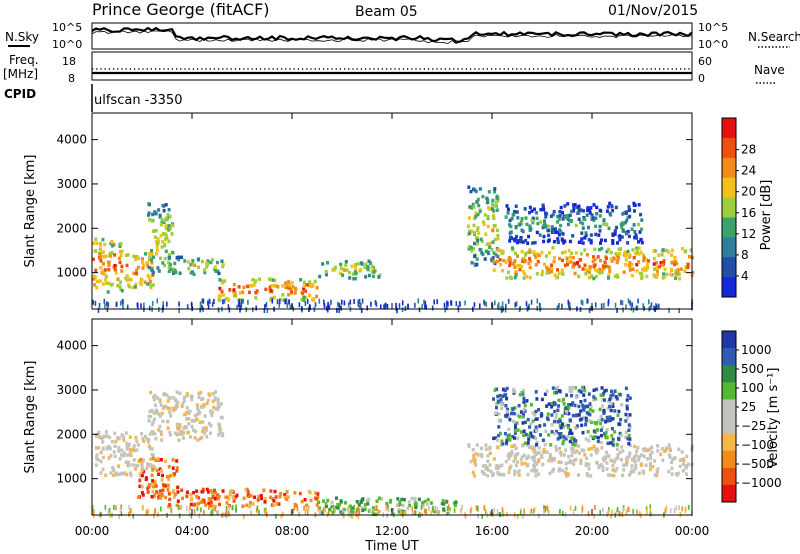 The width and height of the screenshot is (800, 554). Describe the element at coordinates (67, 27) in the screenshot. I see `noise-left-top-tick: 10^5` at that location.